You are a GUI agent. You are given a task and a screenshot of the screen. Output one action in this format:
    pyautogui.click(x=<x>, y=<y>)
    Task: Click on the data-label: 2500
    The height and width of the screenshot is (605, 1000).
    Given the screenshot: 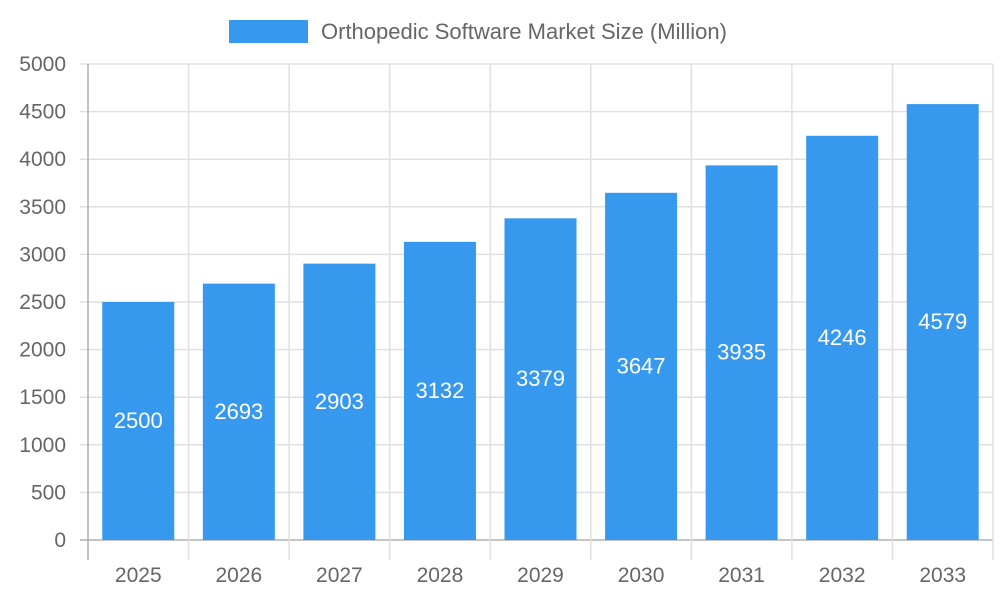 What is the action you would take?
    pyautogui.click(x=138, y=420)
    